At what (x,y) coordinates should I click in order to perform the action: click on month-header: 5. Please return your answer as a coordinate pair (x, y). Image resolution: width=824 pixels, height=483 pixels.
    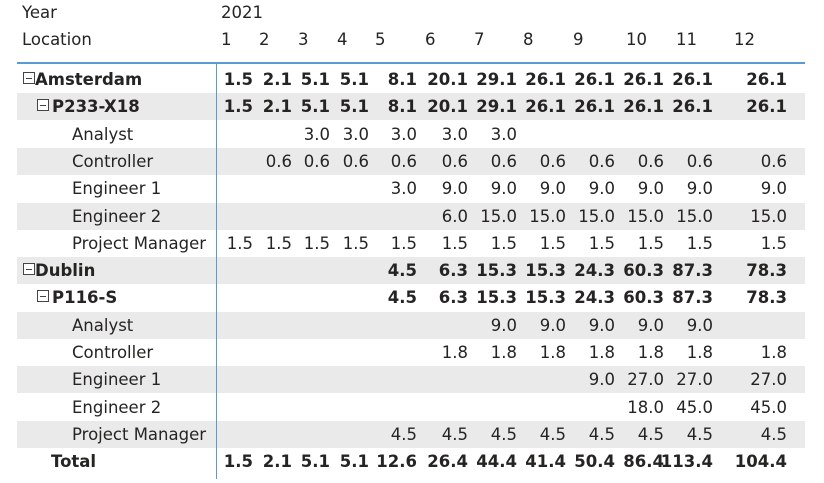
    Looking at the image, I should click on (380, 39).